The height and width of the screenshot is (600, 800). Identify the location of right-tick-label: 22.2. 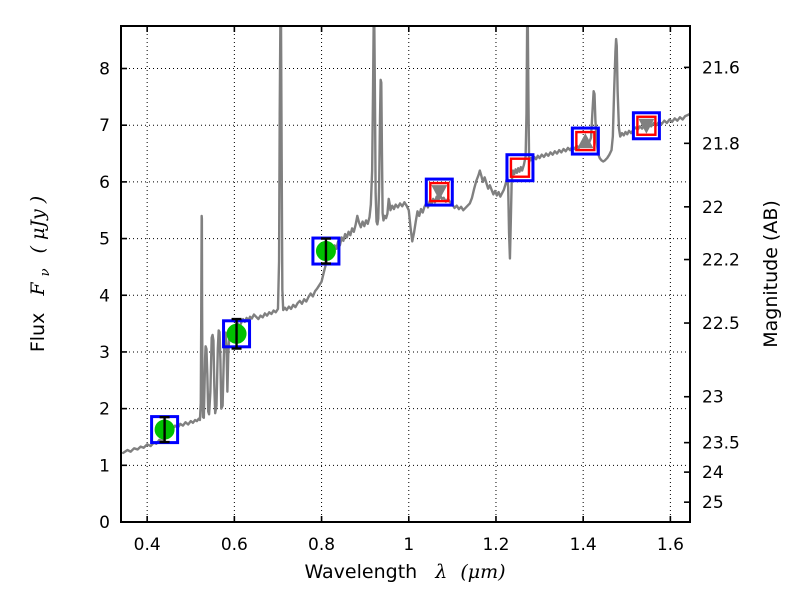
(721, 261).